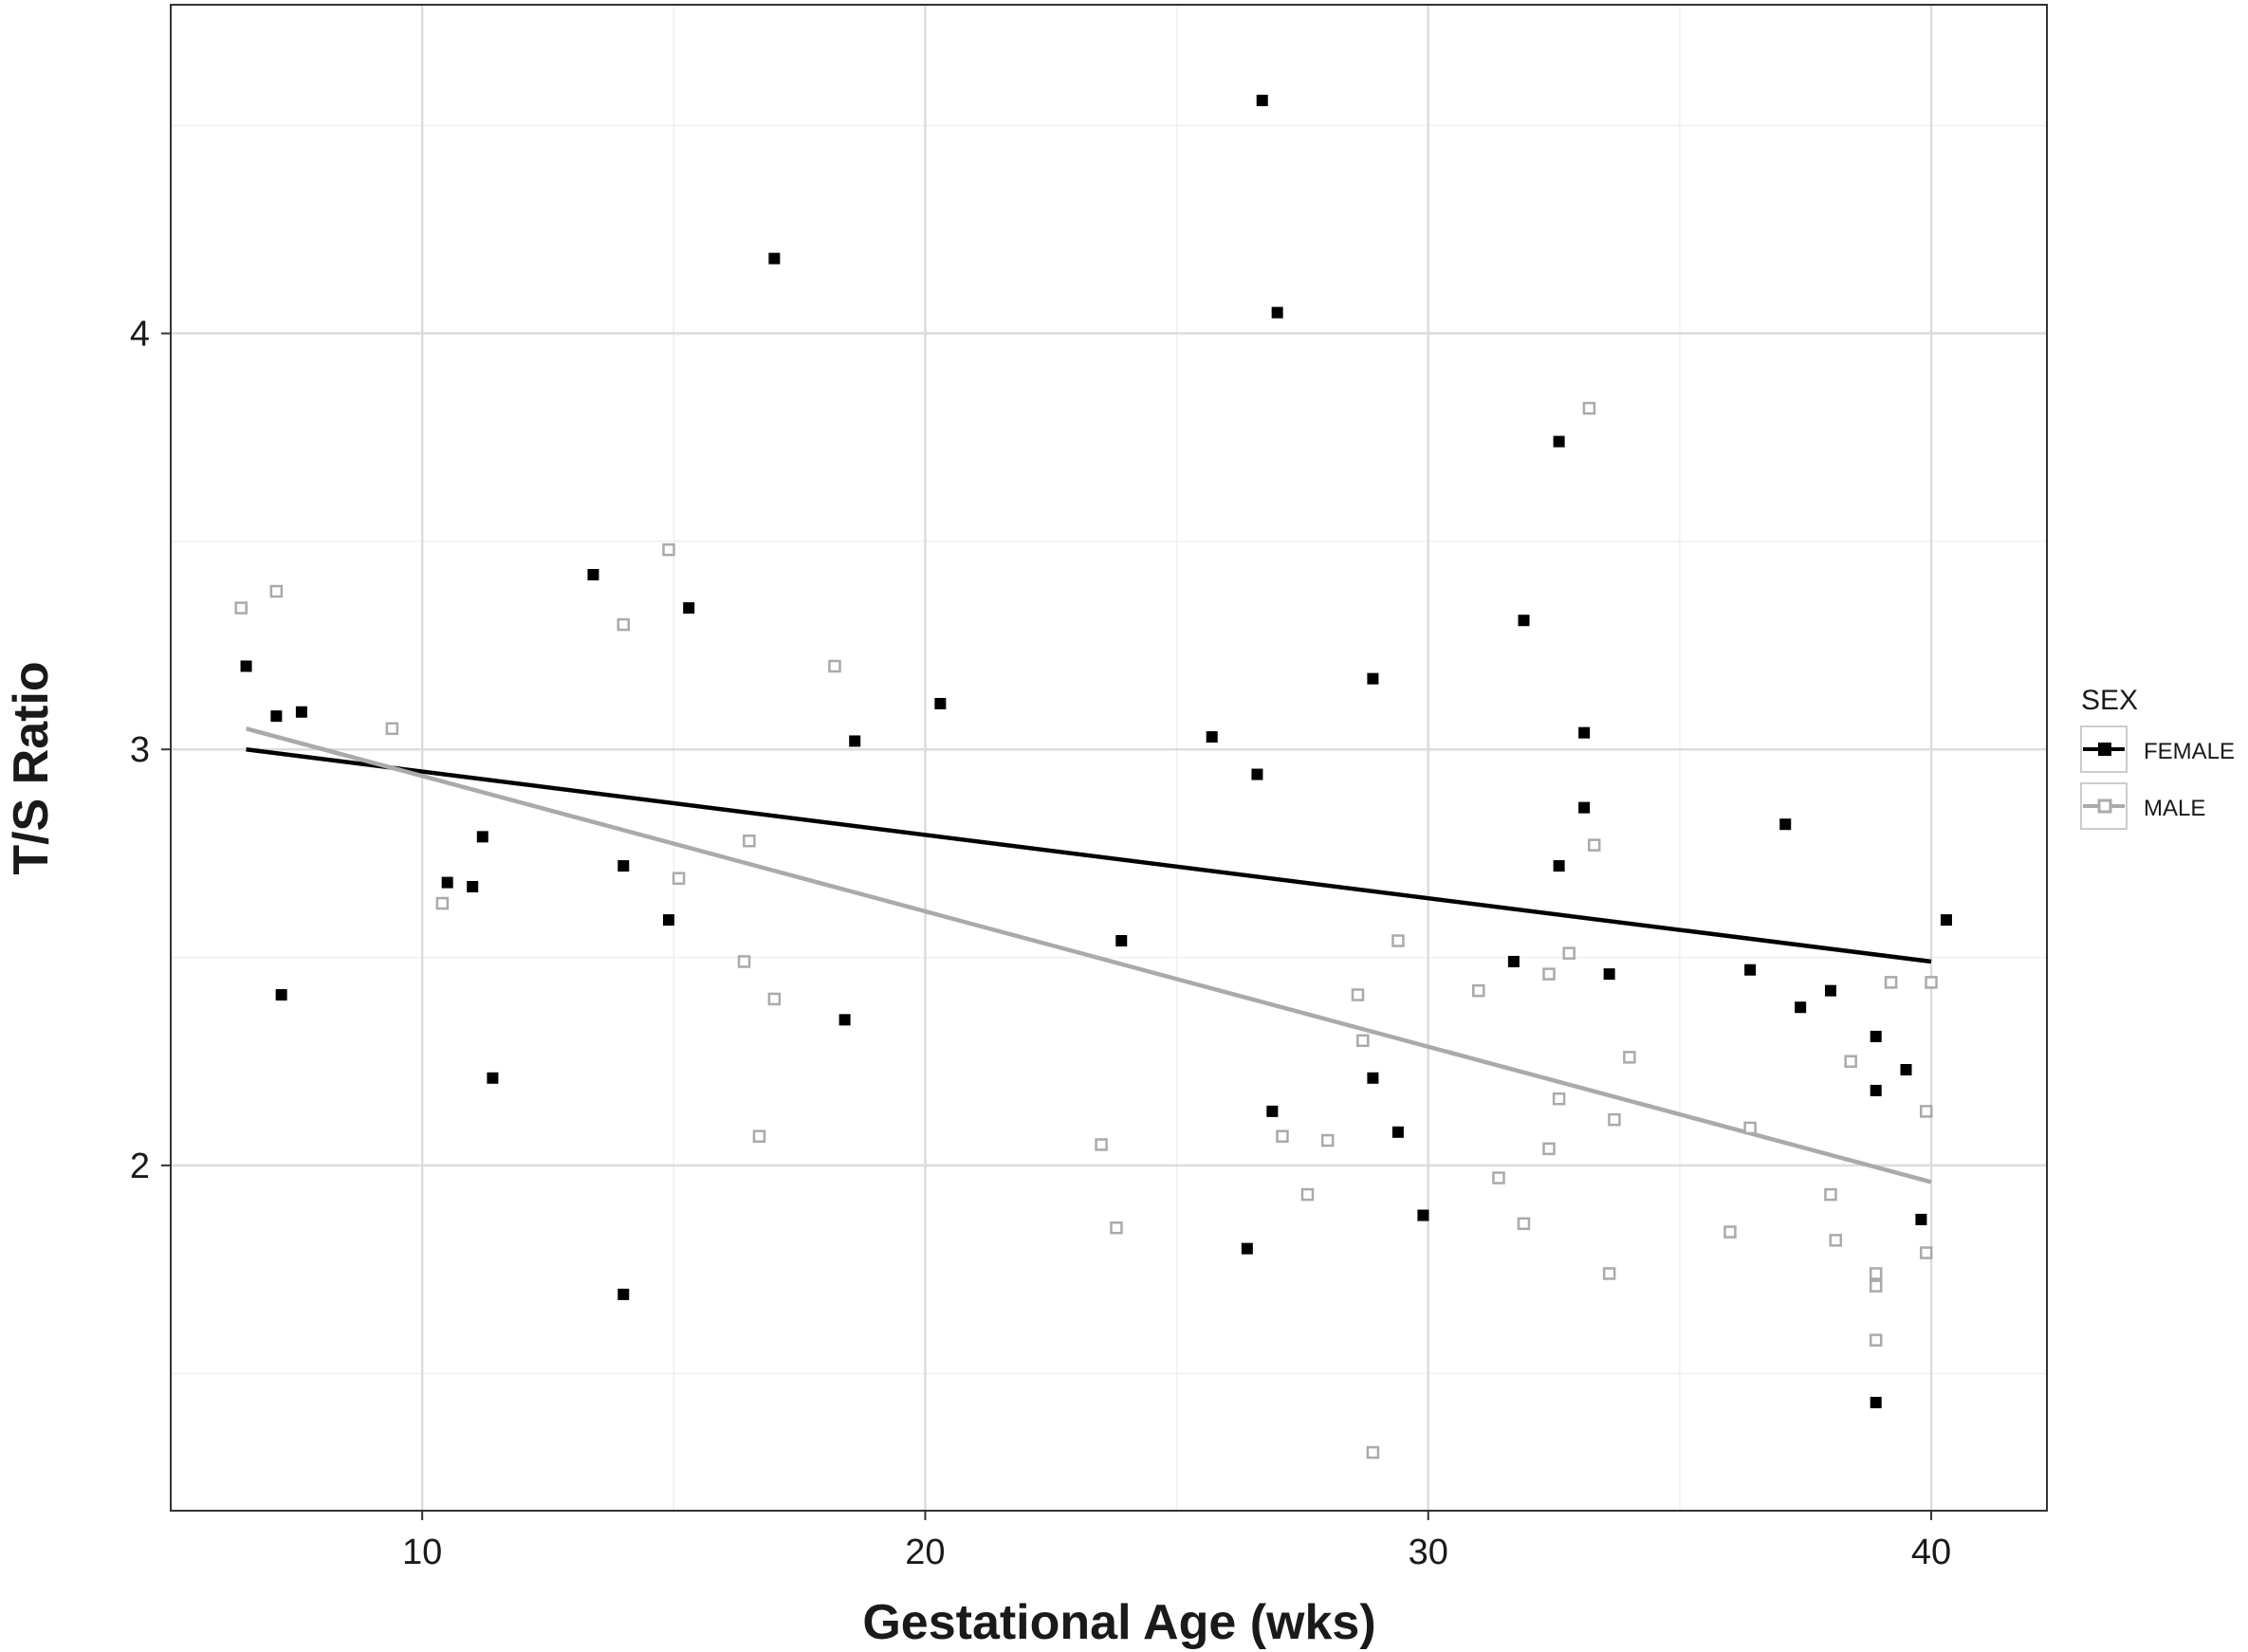 This screenshot has height=1652, width=2248. What do you see at coordinates (1931, 1552) in the screenshot?
I see `x-tick-label: 40` at bounding box center [1931, 1552].